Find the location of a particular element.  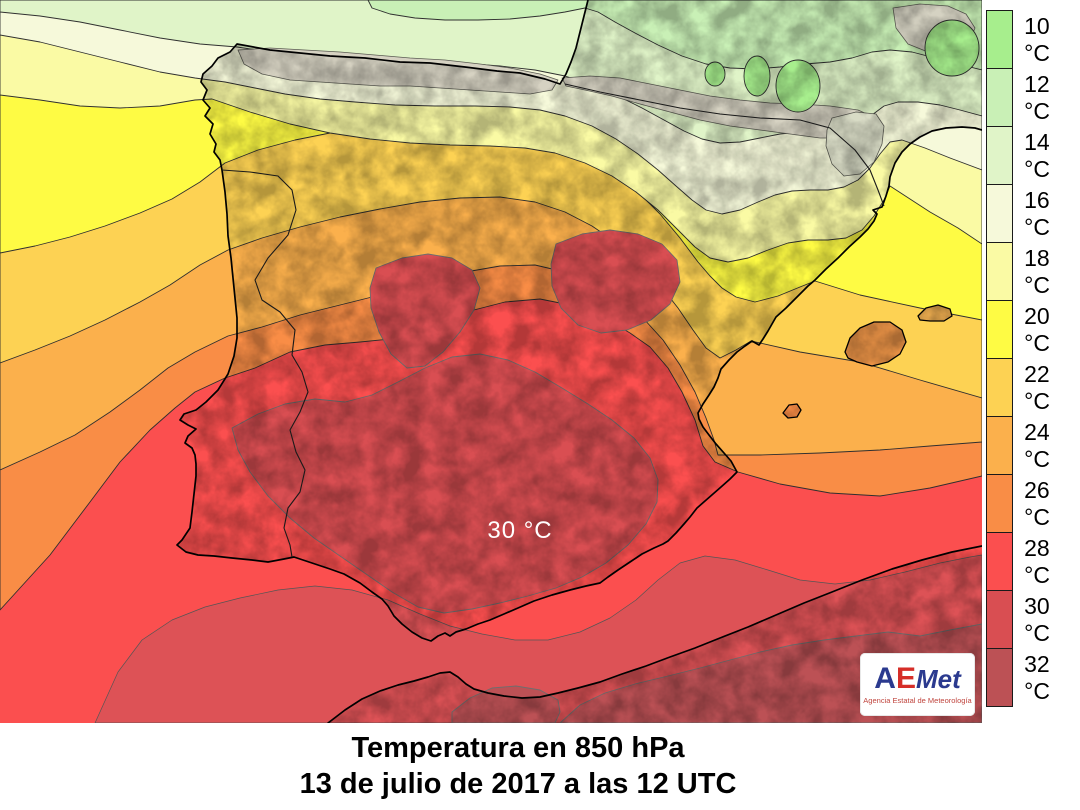

map-temperature-label: 30 °C is located at coordinates (520, 530).